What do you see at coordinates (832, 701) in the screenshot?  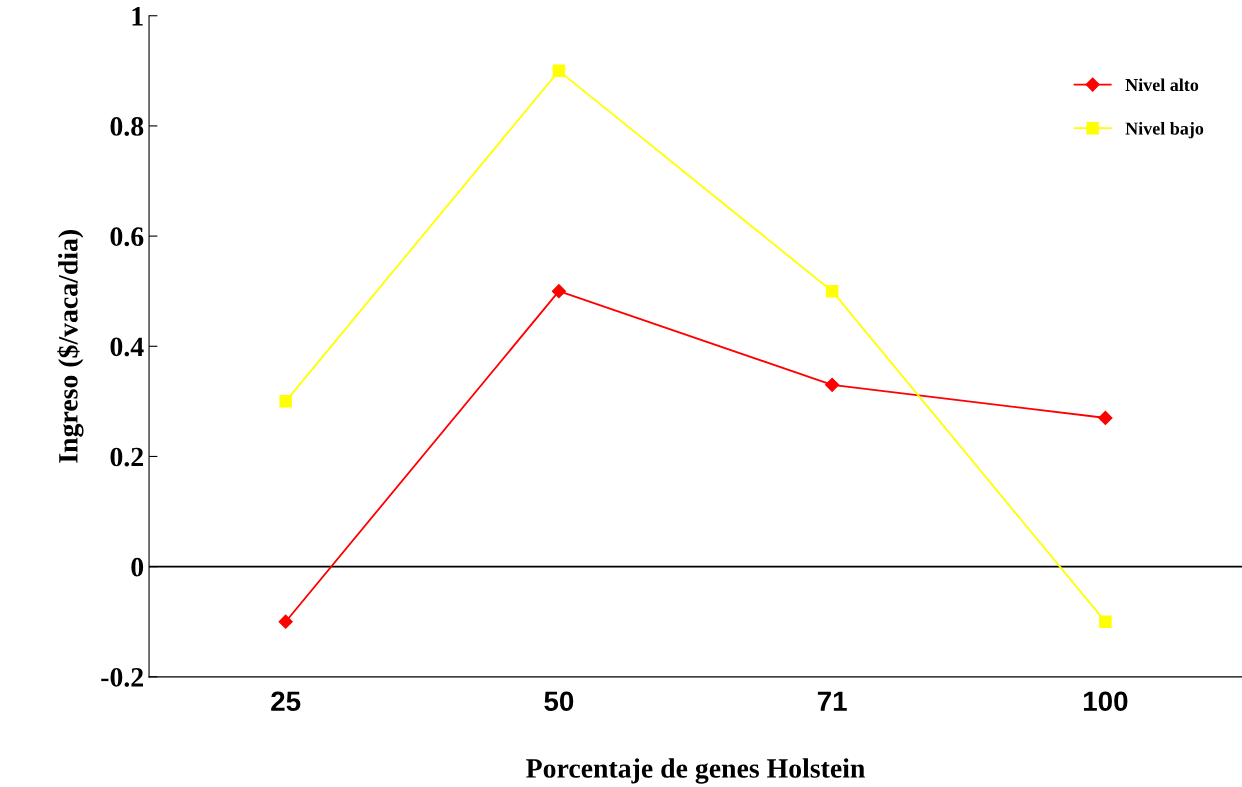 I see `x-tick-label: 71` at bounding box center [832, 701].